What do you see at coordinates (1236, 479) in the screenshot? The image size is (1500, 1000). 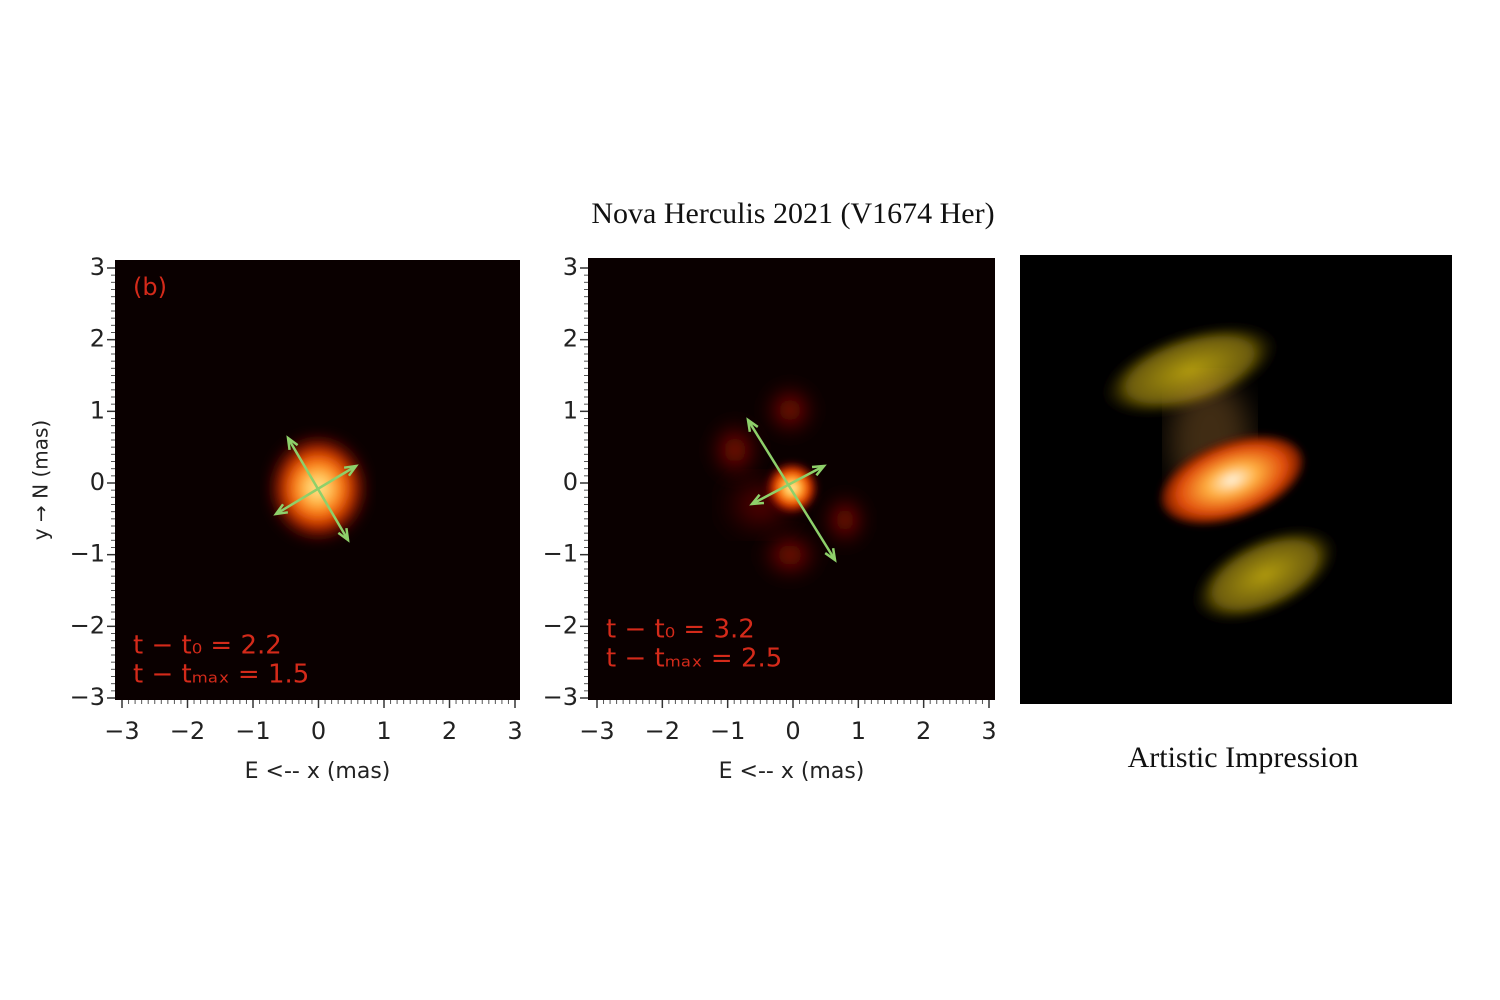 I see `artistic-impression` at bounding box center [1236, 479].